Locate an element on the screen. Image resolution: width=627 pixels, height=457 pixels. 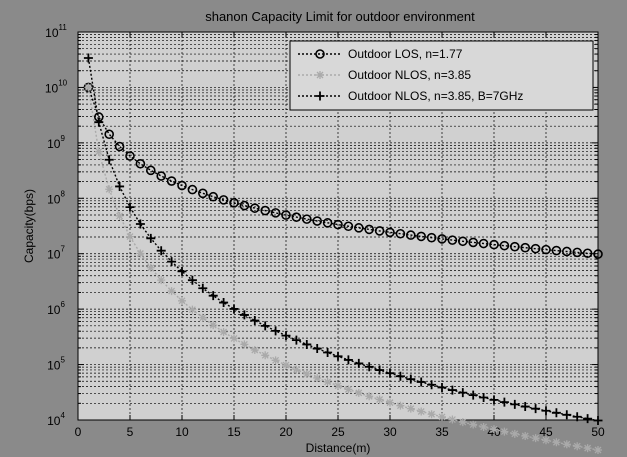
y-axis-label: Capacity(bps) is located at coordinates (29, 226).